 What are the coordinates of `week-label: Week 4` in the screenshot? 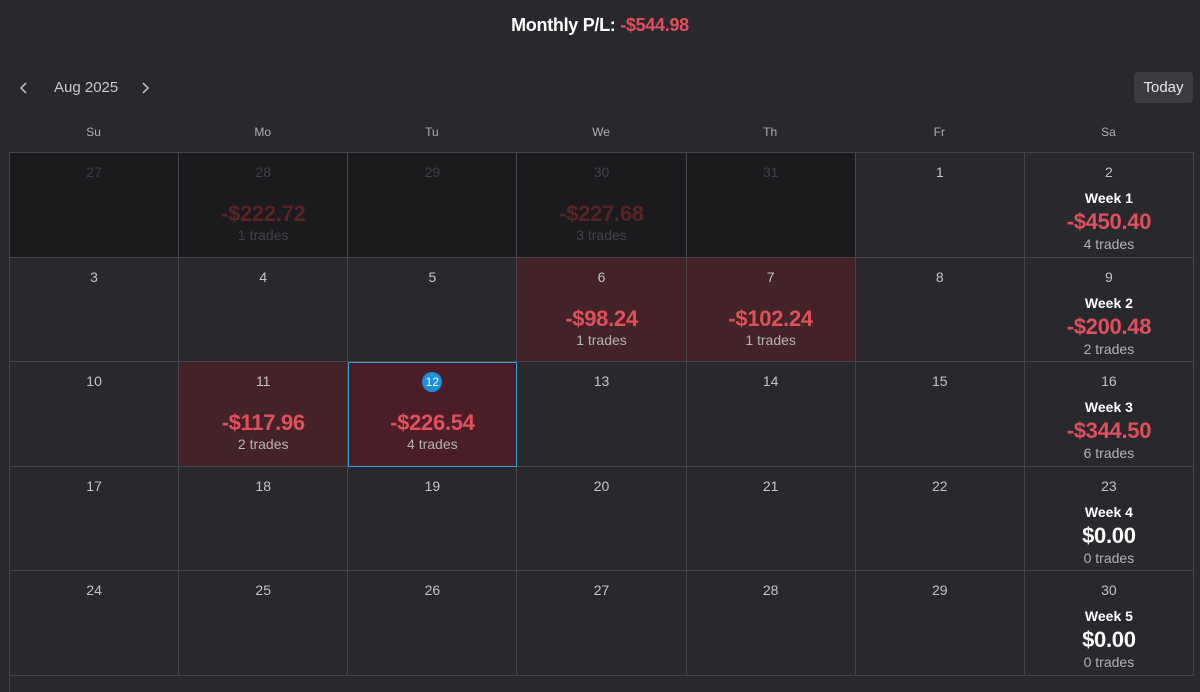 It's located at (1108, 511).